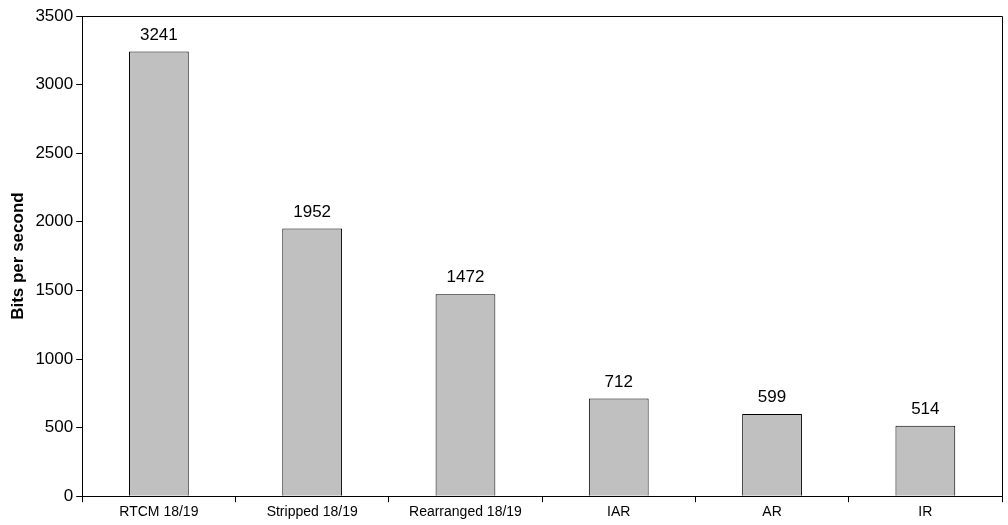 This screenshot has height=525, width=1008. I want to click on data-label: 3241, so click(158, 34).